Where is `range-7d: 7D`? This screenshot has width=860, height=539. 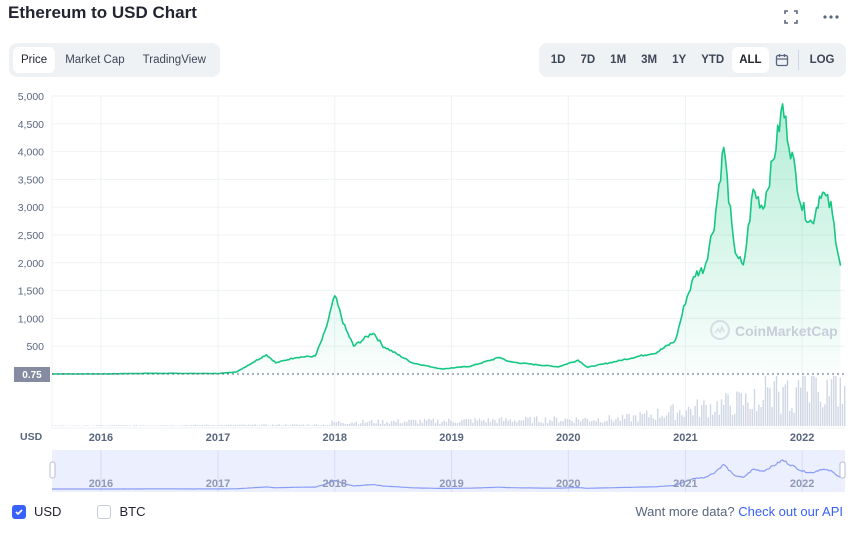 range-7d: 7D is located at coordinates (588, 60).